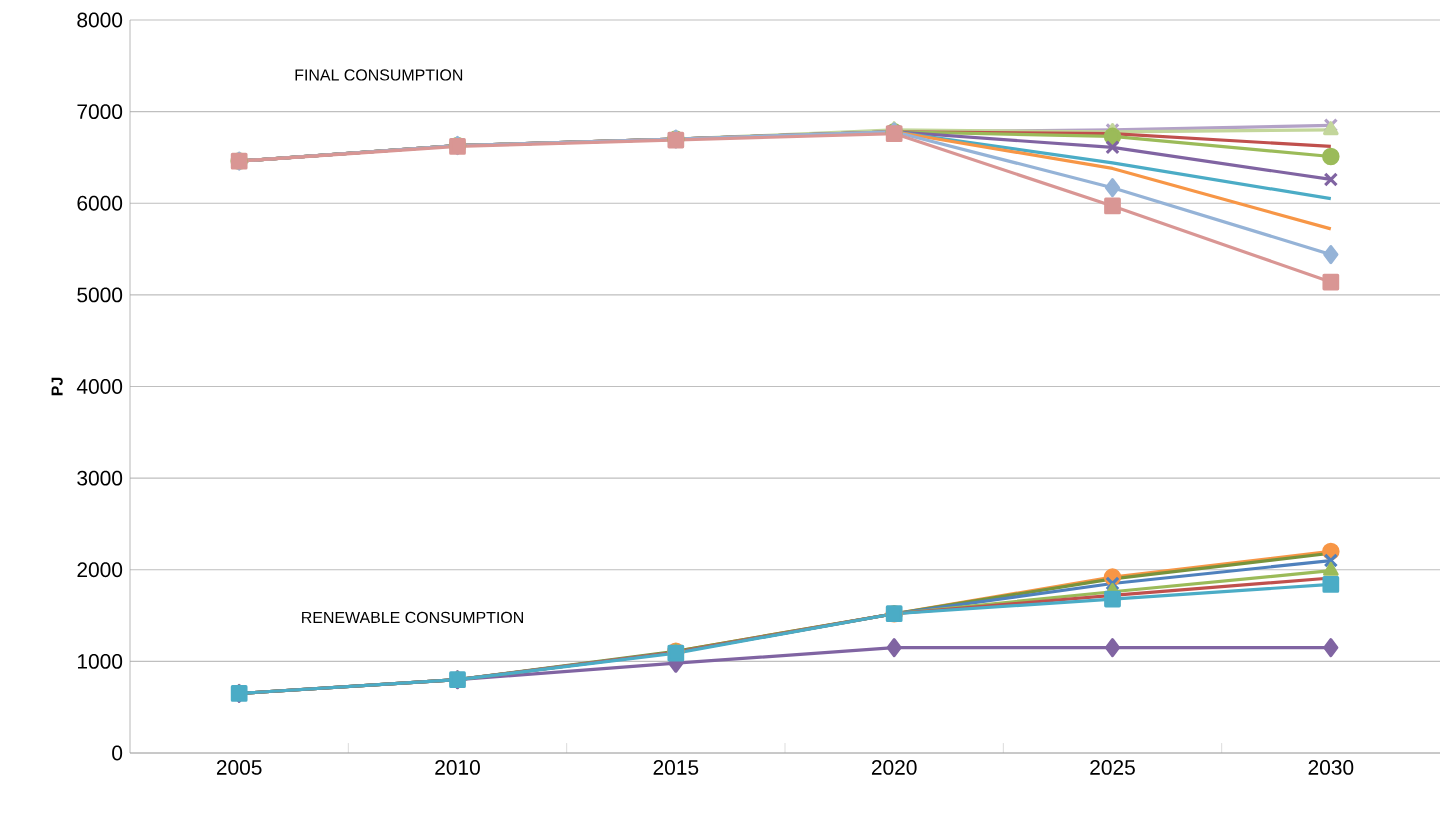 The width and height of the screenshot is (1451, 825). Describe the element at coordinates (100, 203) in the screenshot. I see `y-tick-label: 6000` at that location.